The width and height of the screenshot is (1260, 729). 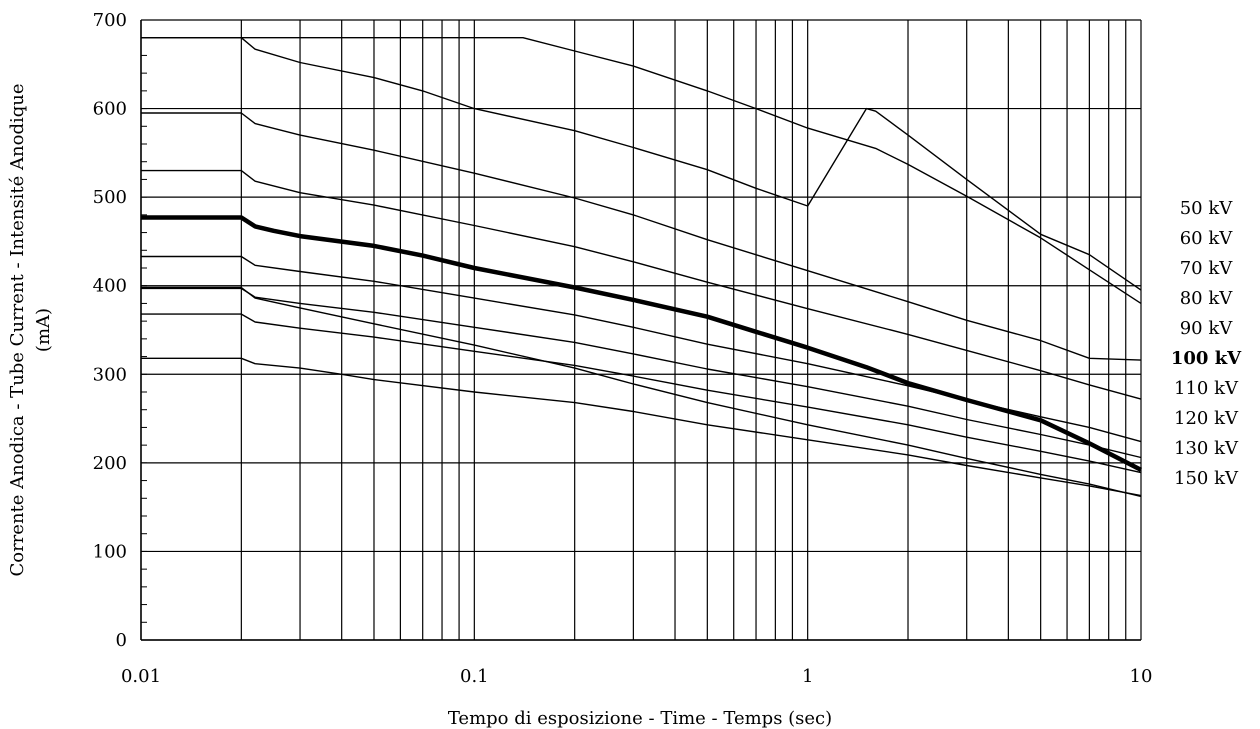 What do you see at coordinates (1206, 478) in the screenshot?
I see `legend-label: 150 kV` at bounding box center [1206, 478].